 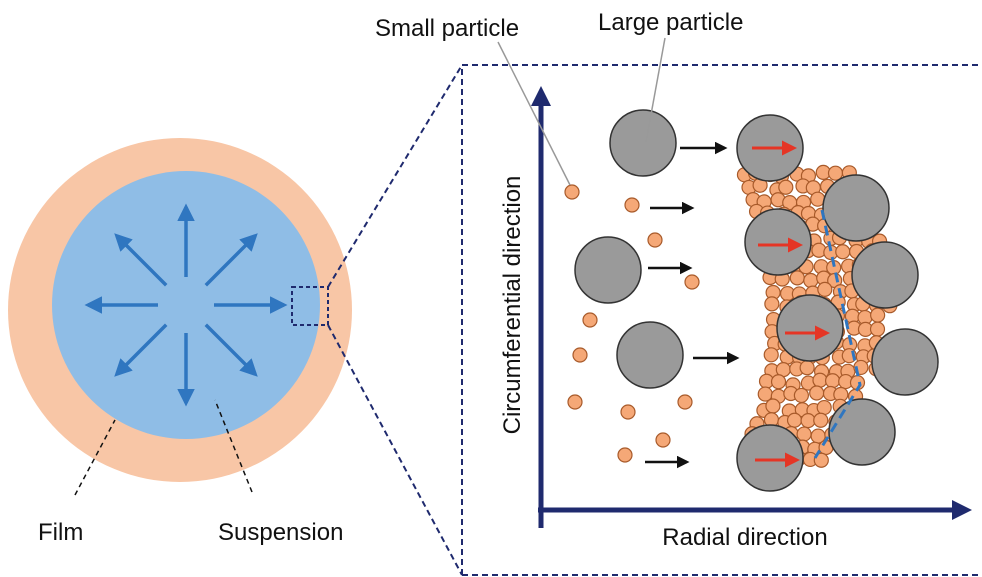 I want to click on leaders, so click(x=163, y=447).